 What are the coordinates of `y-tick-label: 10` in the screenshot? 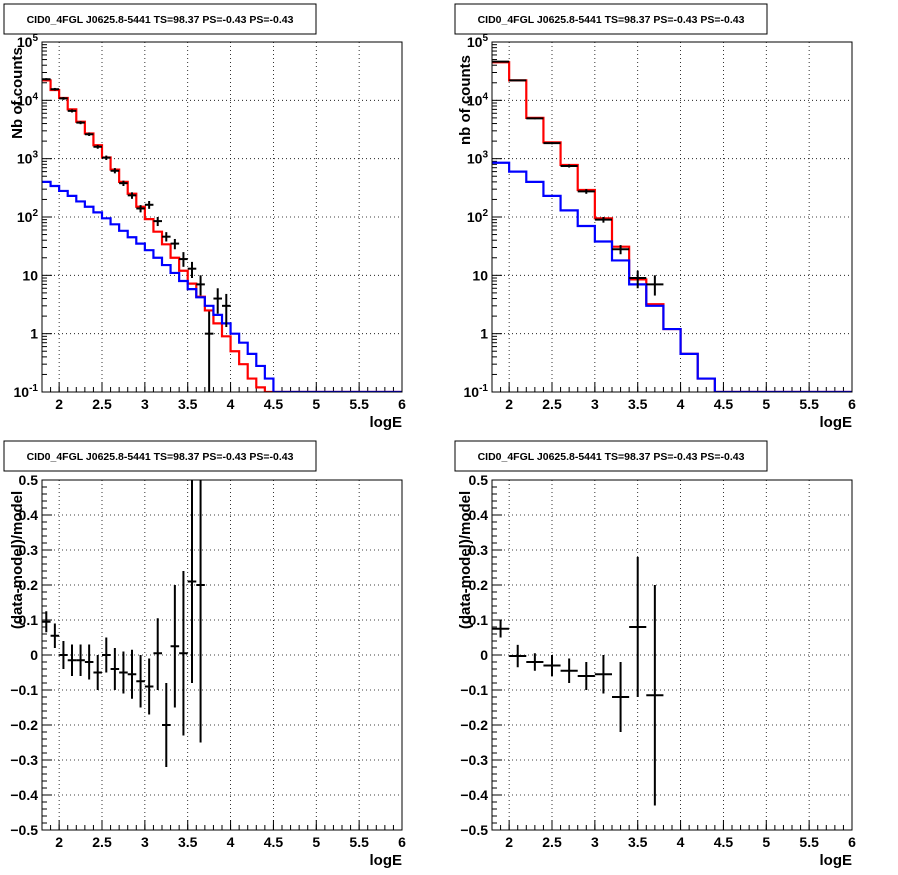 It's located at (480, 275).